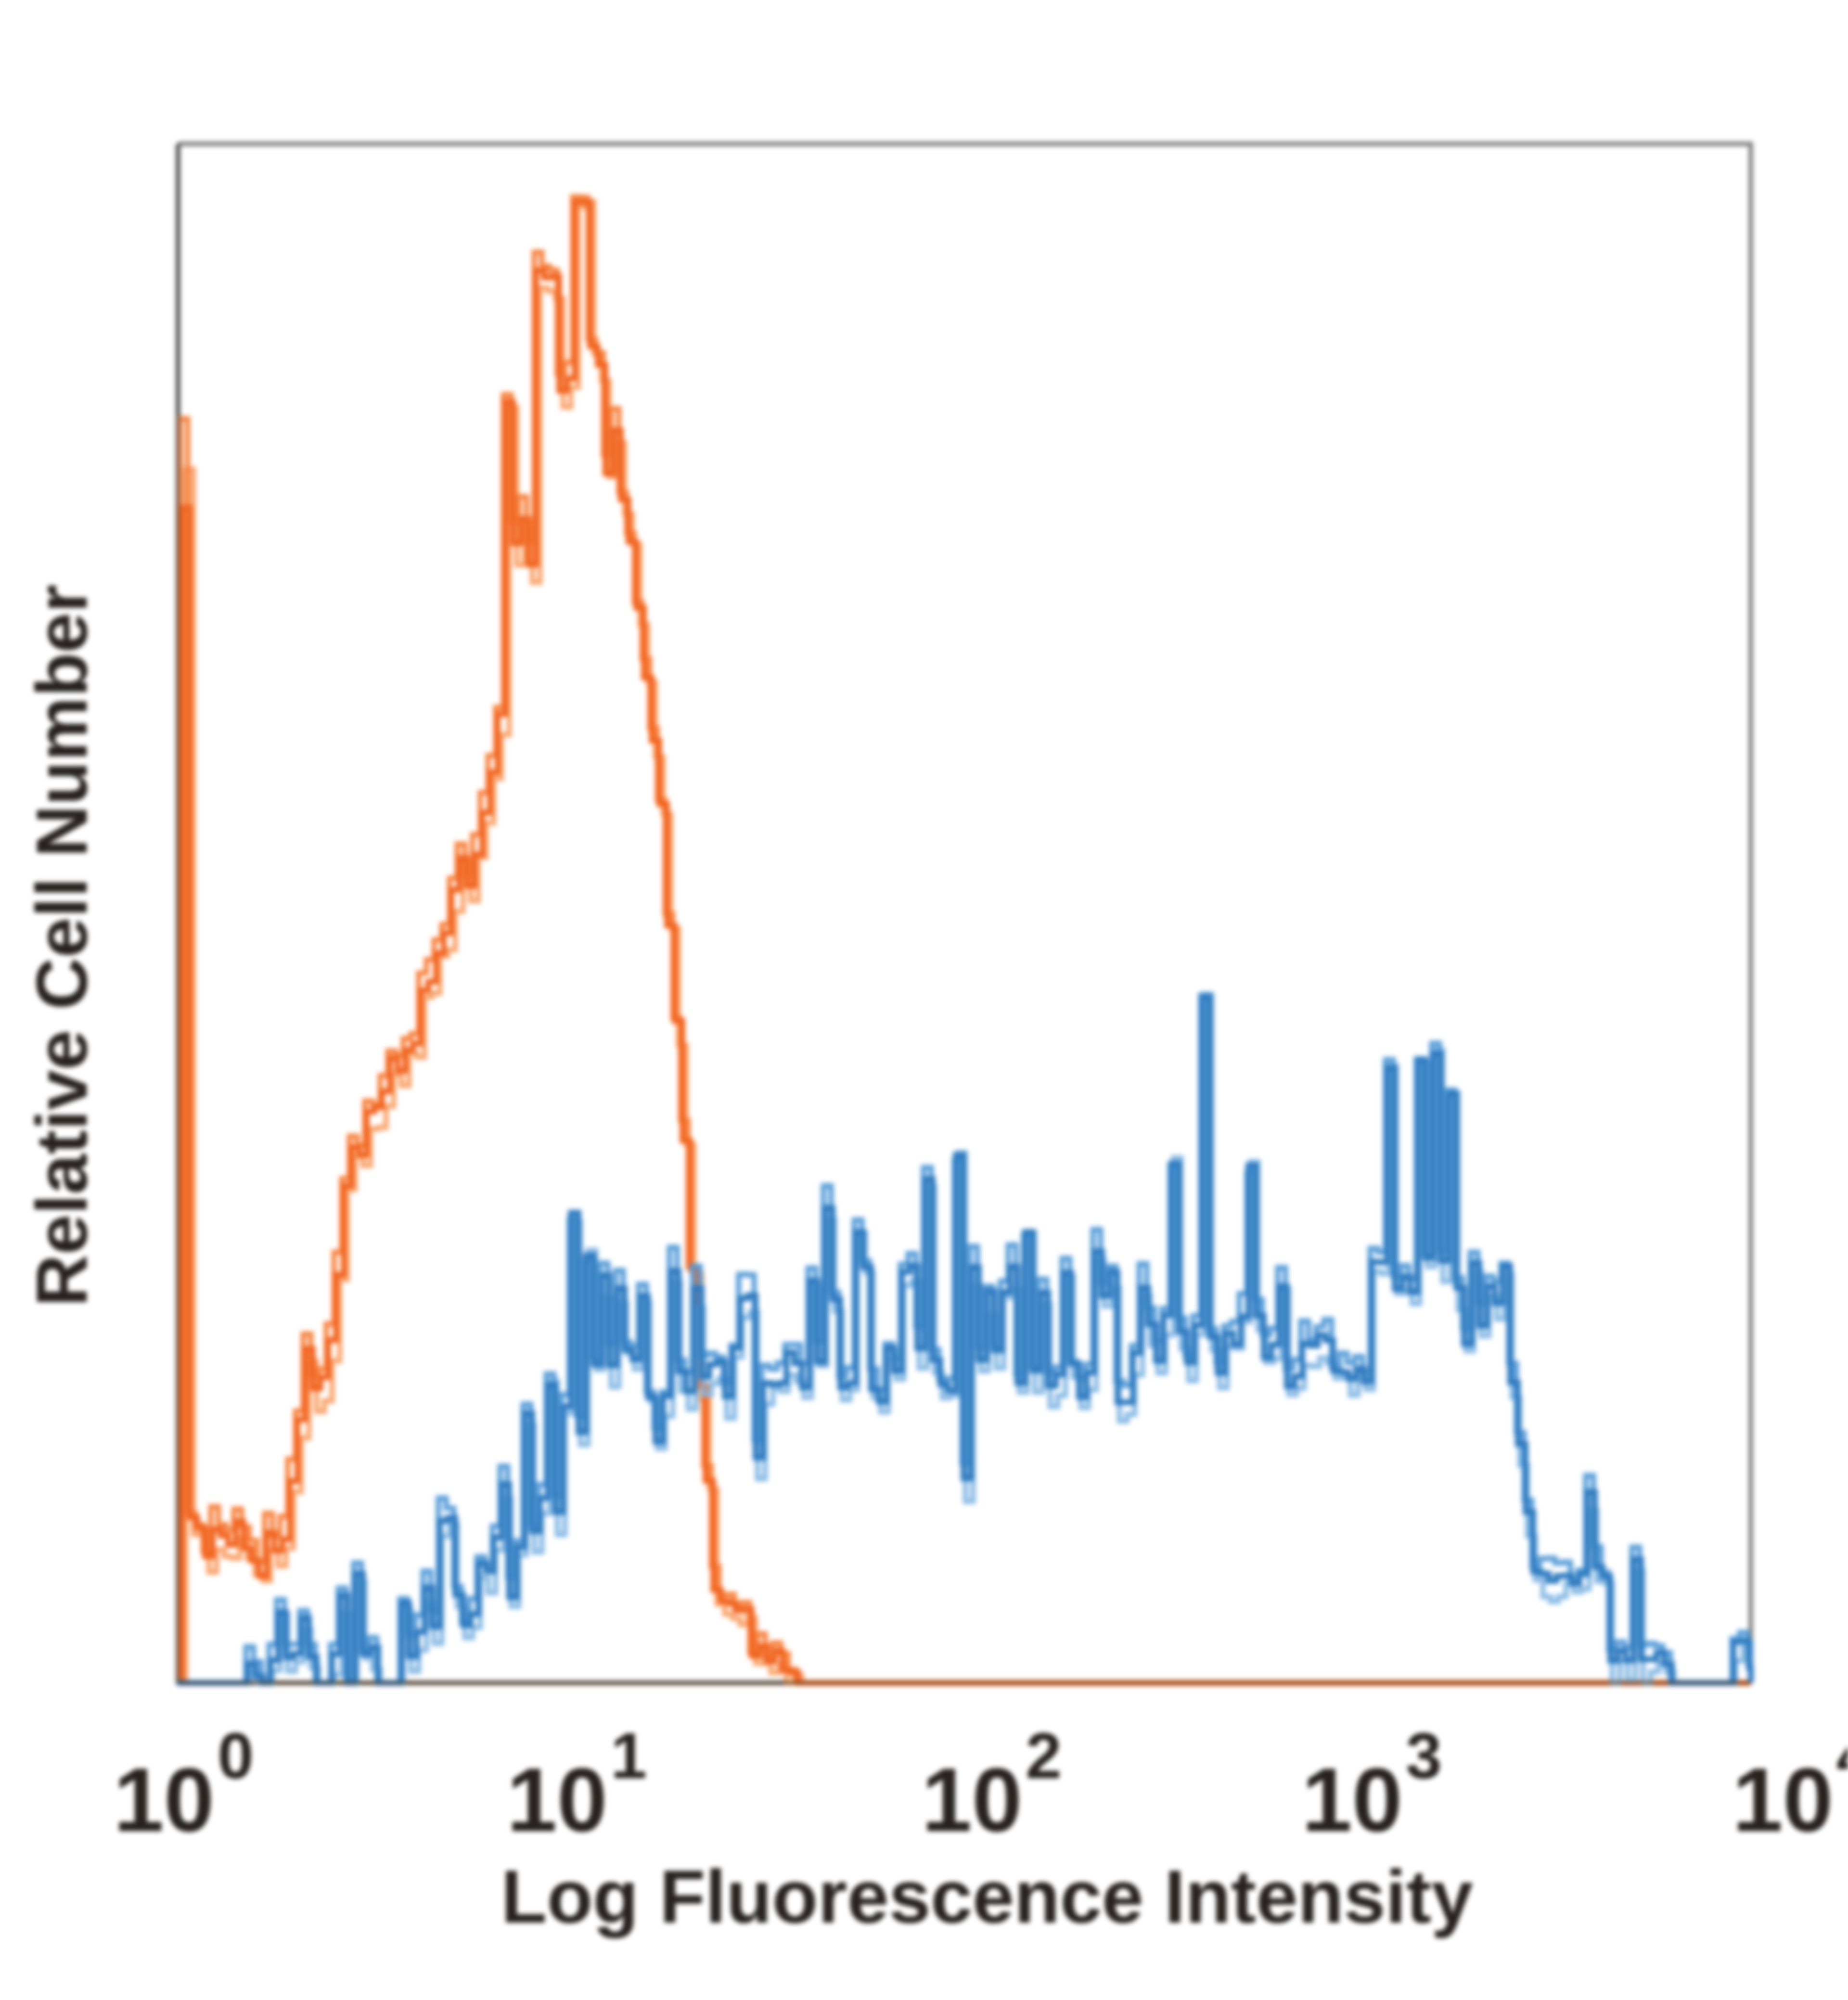  Describe the element at coordinates (629, 1755) in the screenshot. I see `svg-text: 1` at that location.